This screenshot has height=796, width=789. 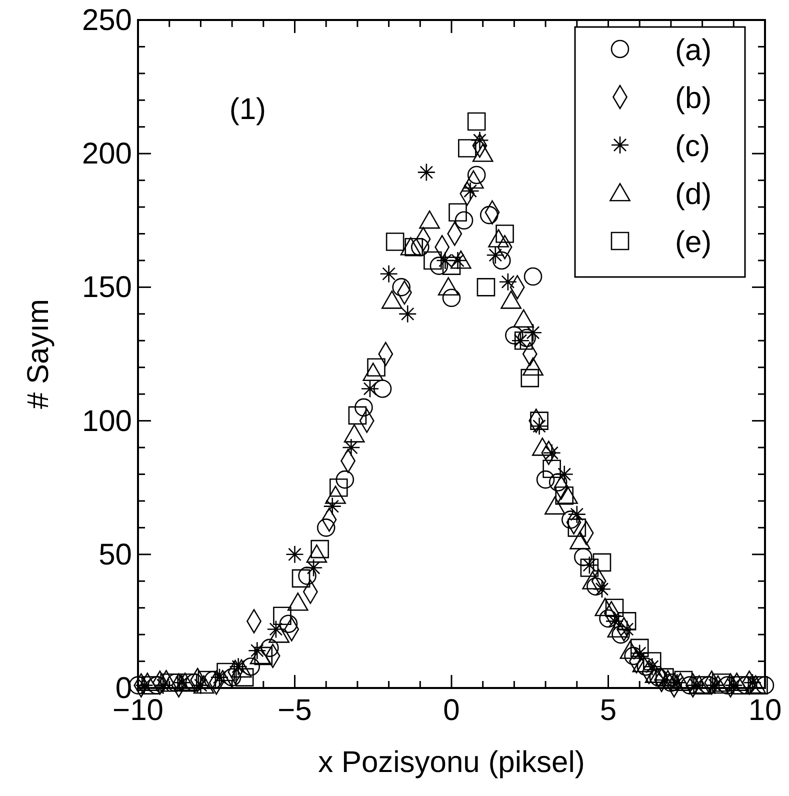 What do you see at coordinates (608, 710) in the screenshot?
I see `x-tick-label: 5` at bounding box center [608, 710].